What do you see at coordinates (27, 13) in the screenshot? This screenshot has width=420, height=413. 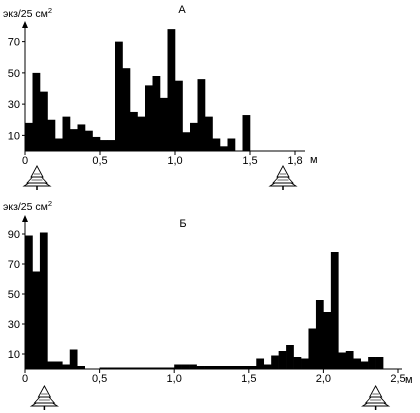 I see `panel-a-ylabel: экз/25 см2` at bounding box center [27, 13].